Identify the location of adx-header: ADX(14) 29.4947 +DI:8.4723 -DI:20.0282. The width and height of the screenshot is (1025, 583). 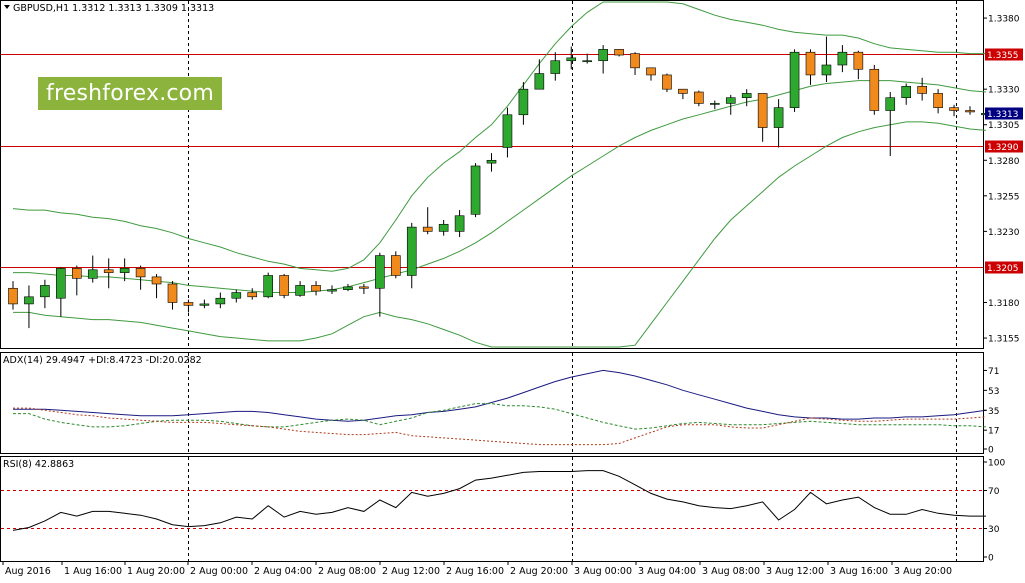
(102, 360).